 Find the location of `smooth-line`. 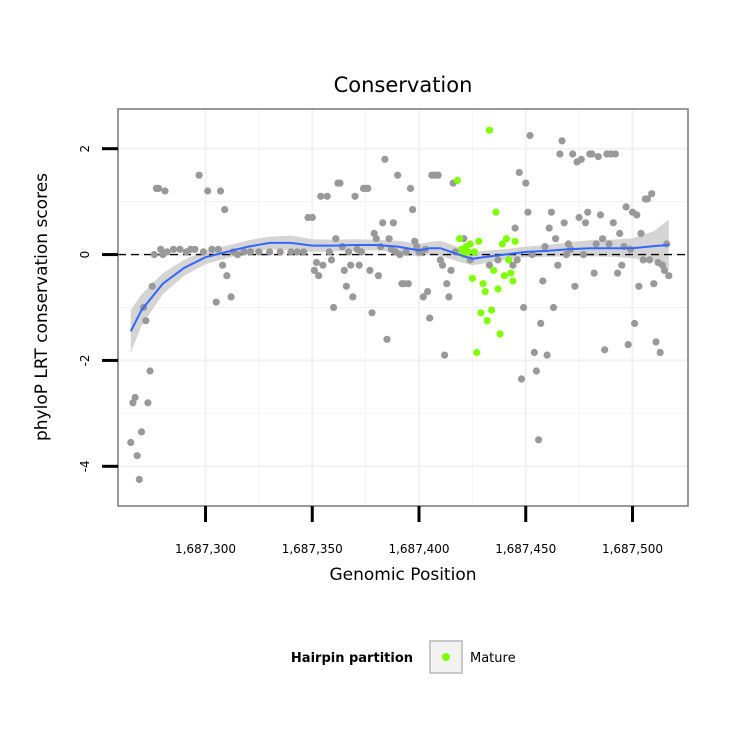

smooth-line is located at coordinates (399, 286).